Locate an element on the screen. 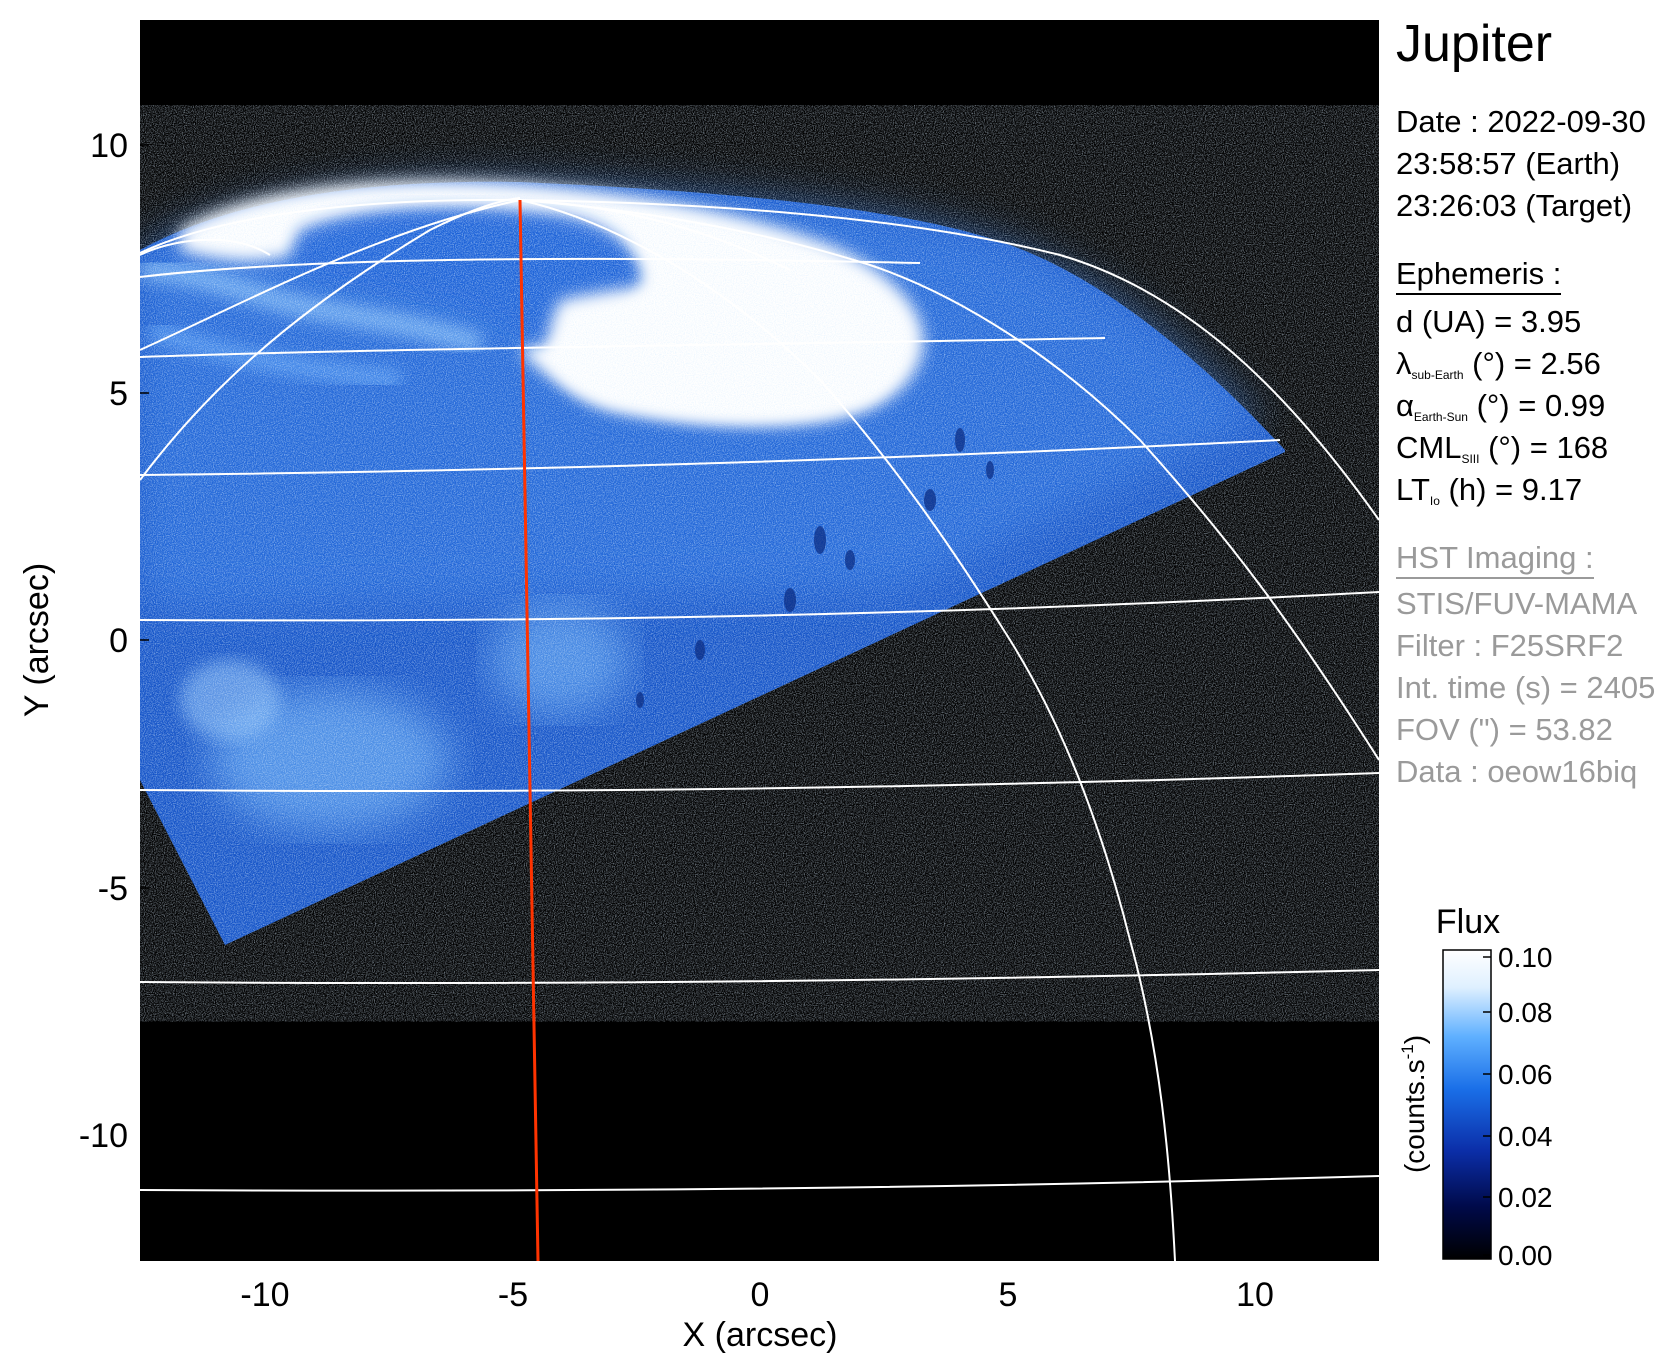  y-tick-label: -10 is located at coordinates (103, 1136).